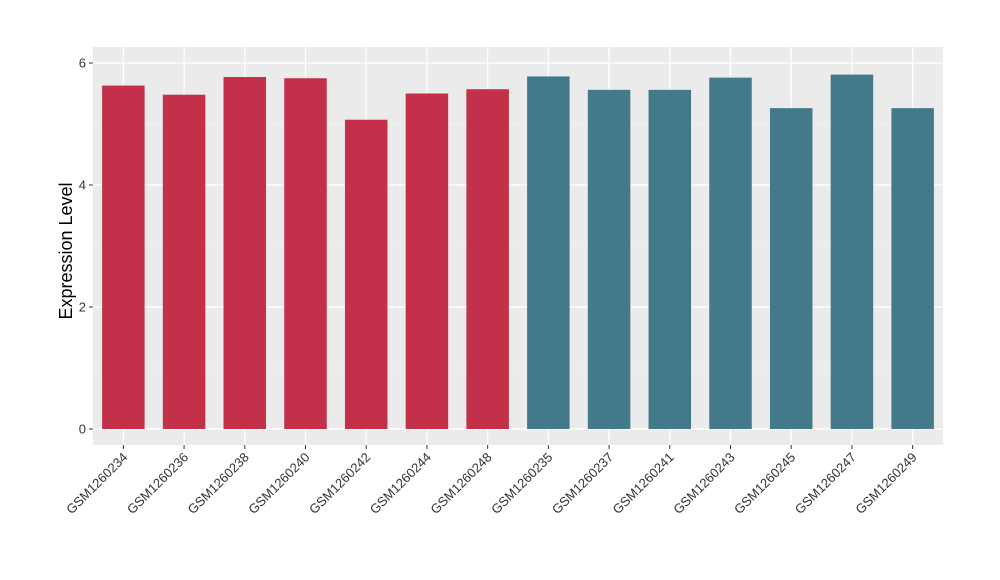  I want to click on x-tick-label: GSM1260237, so click(582, 483).